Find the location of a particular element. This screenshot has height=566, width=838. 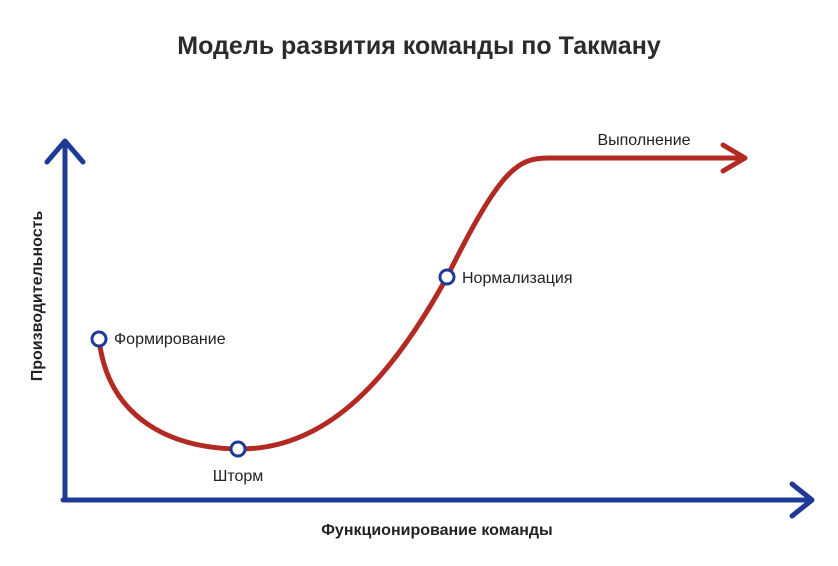

y-axis is located at coordinates (65, 320).